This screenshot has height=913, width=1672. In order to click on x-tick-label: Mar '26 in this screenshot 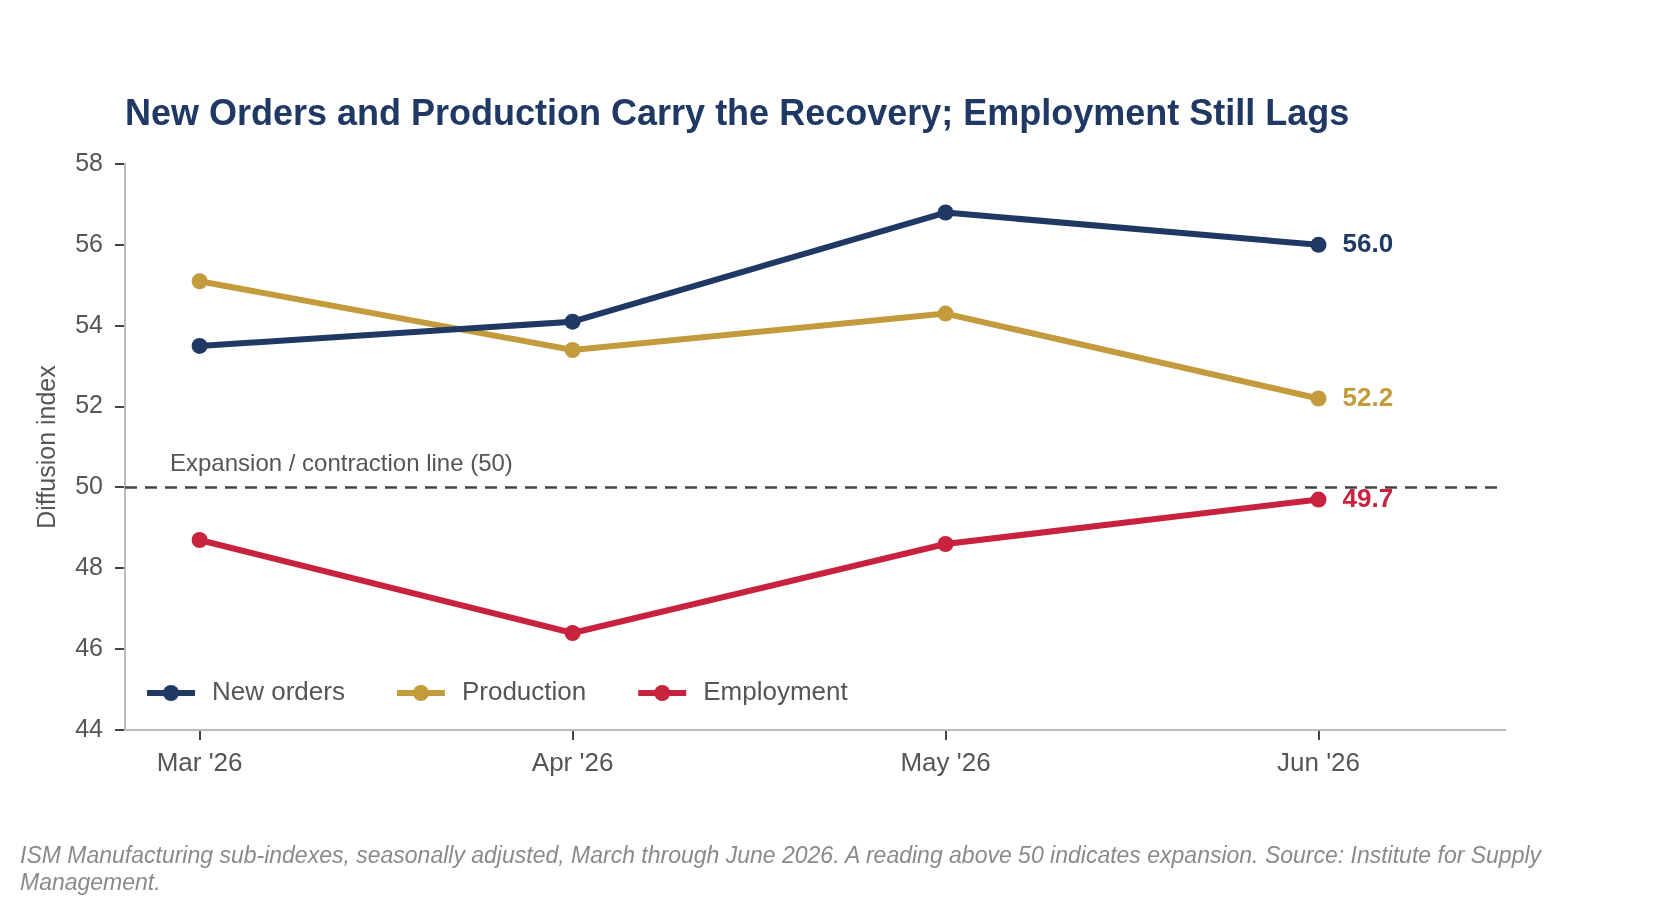, I will do `click(199, 761)`.